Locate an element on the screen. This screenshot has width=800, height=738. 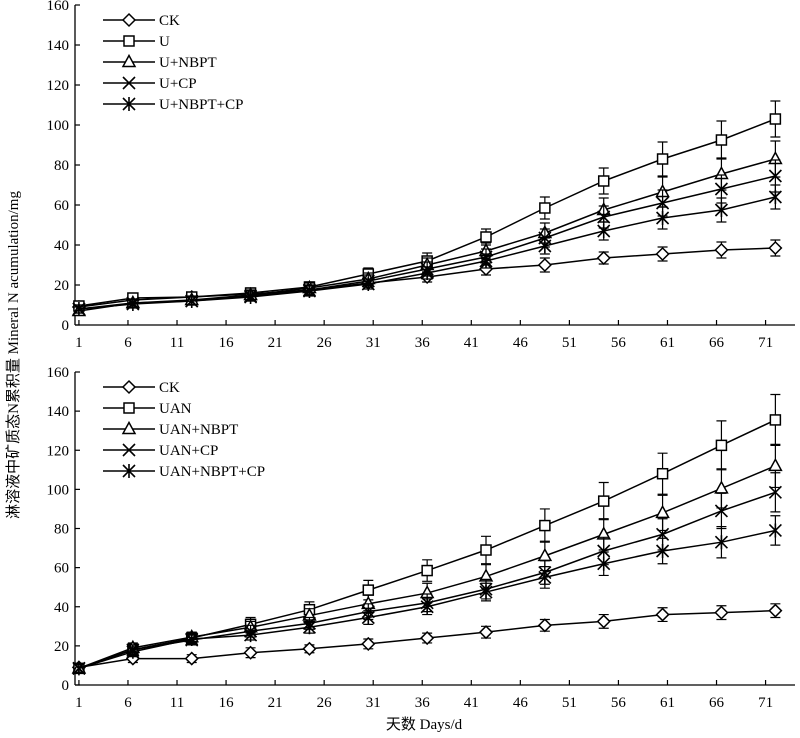
y-tick-label: 140 is located at coordinates (58, 46).